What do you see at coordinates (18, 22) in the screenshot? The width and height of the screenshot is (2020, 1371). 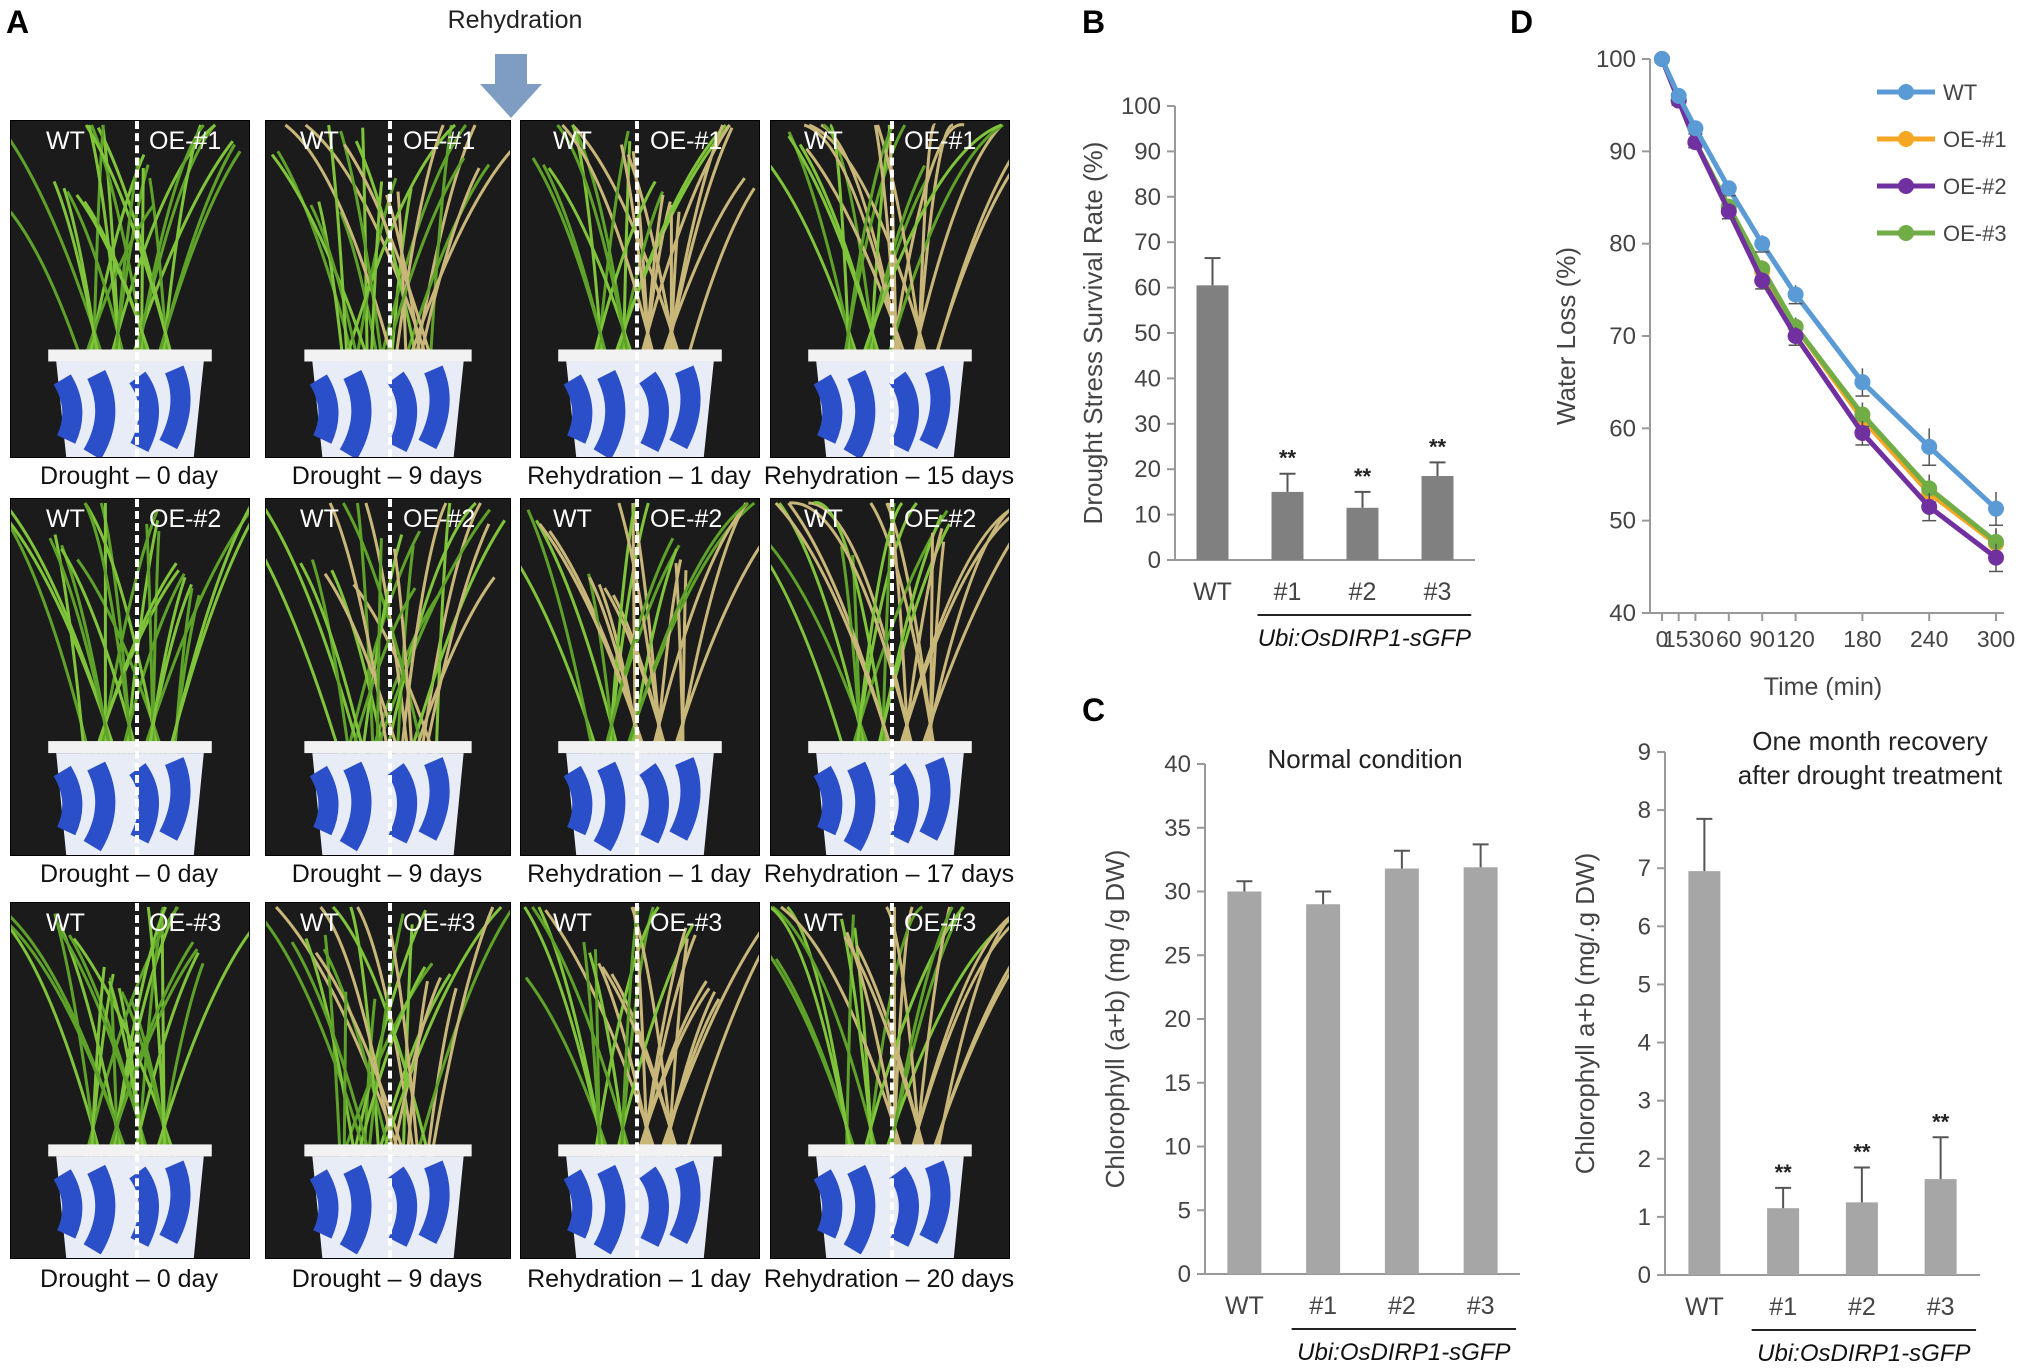 I see `panel-letter-a: A` at bounding box center [18, 22].